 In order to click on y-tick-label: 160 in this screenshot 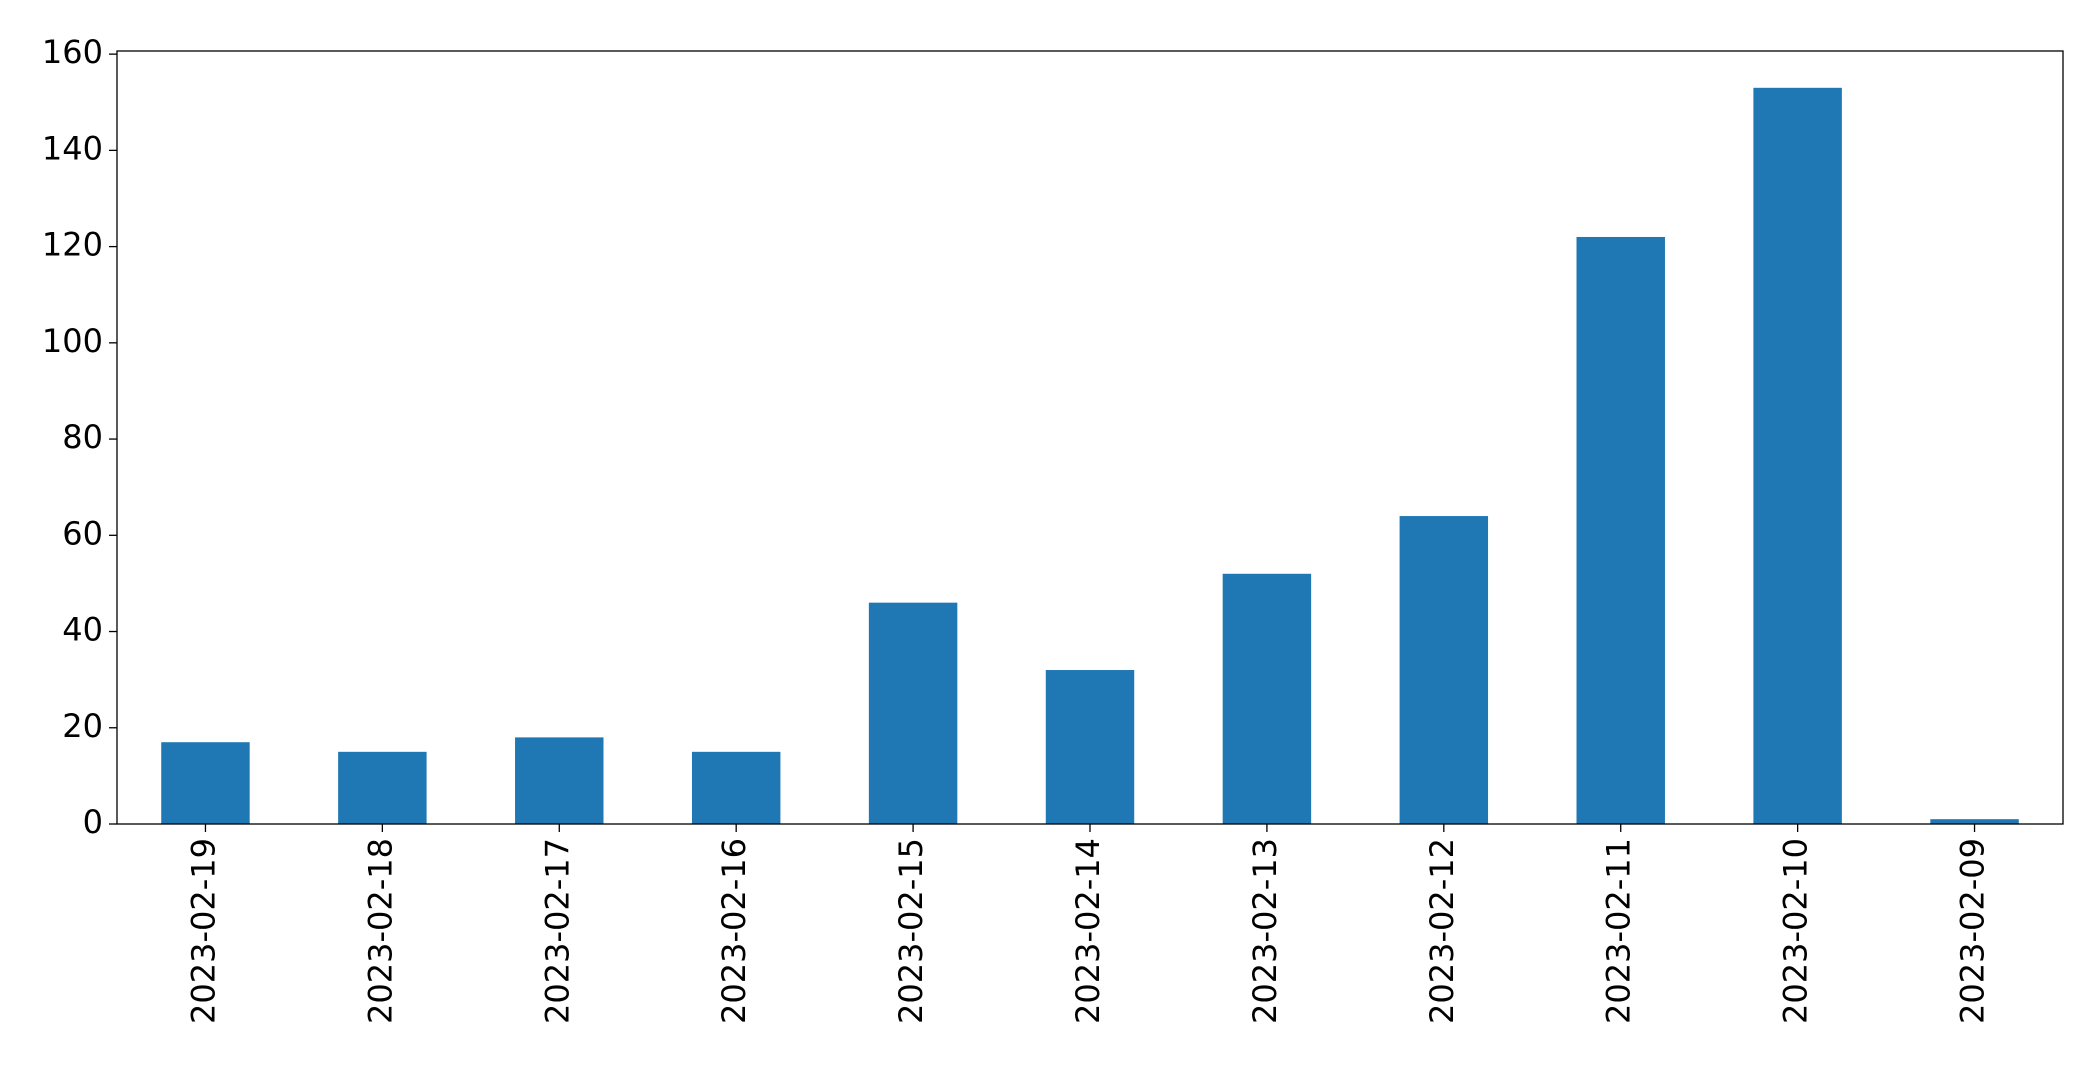, I will do `click(72, 52)`.